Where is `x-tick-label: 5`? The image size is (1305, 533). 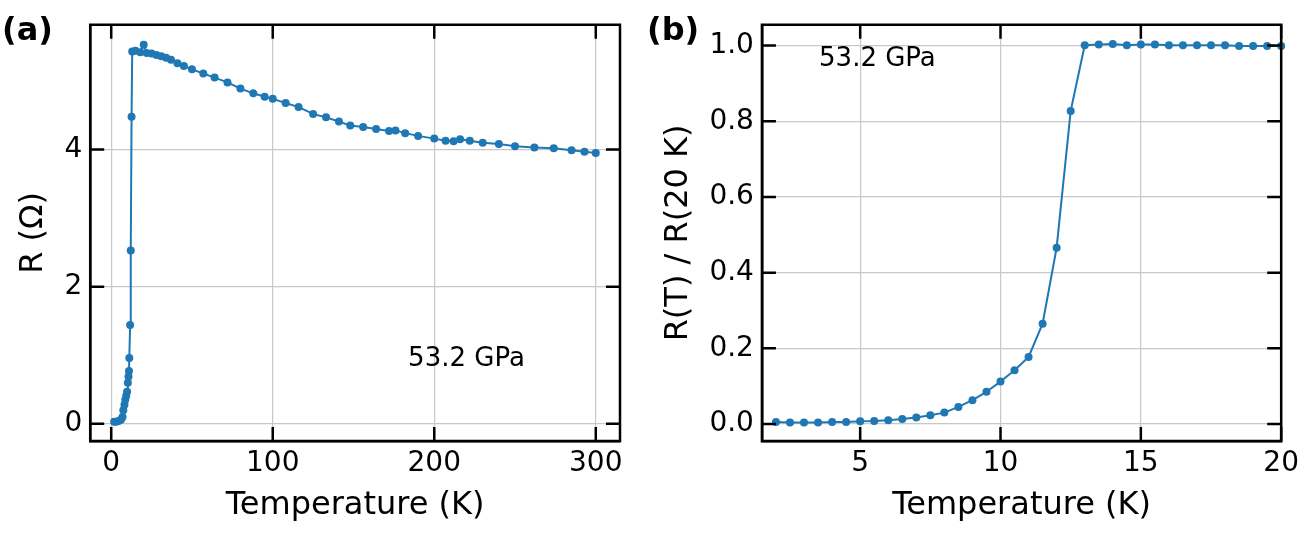 x-tick-label: 5 is located at coordinates (860, 462).